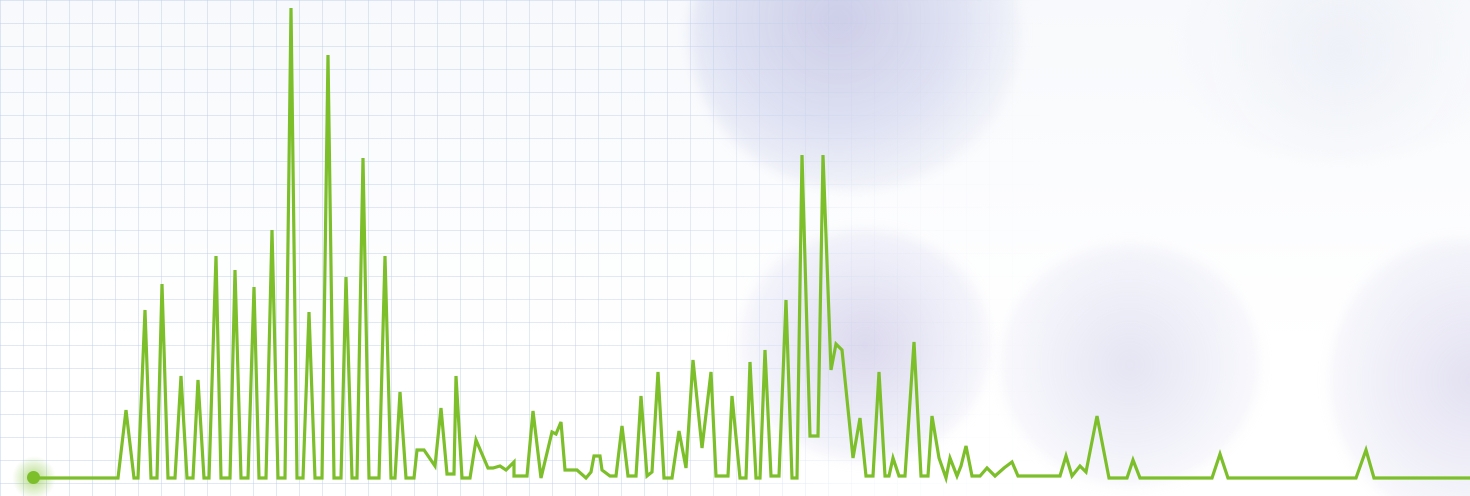 This screenshot has width=1470, height=496. Describe the element at coordinates (33, 477) in the screenshot. I see `start-point` at that location.